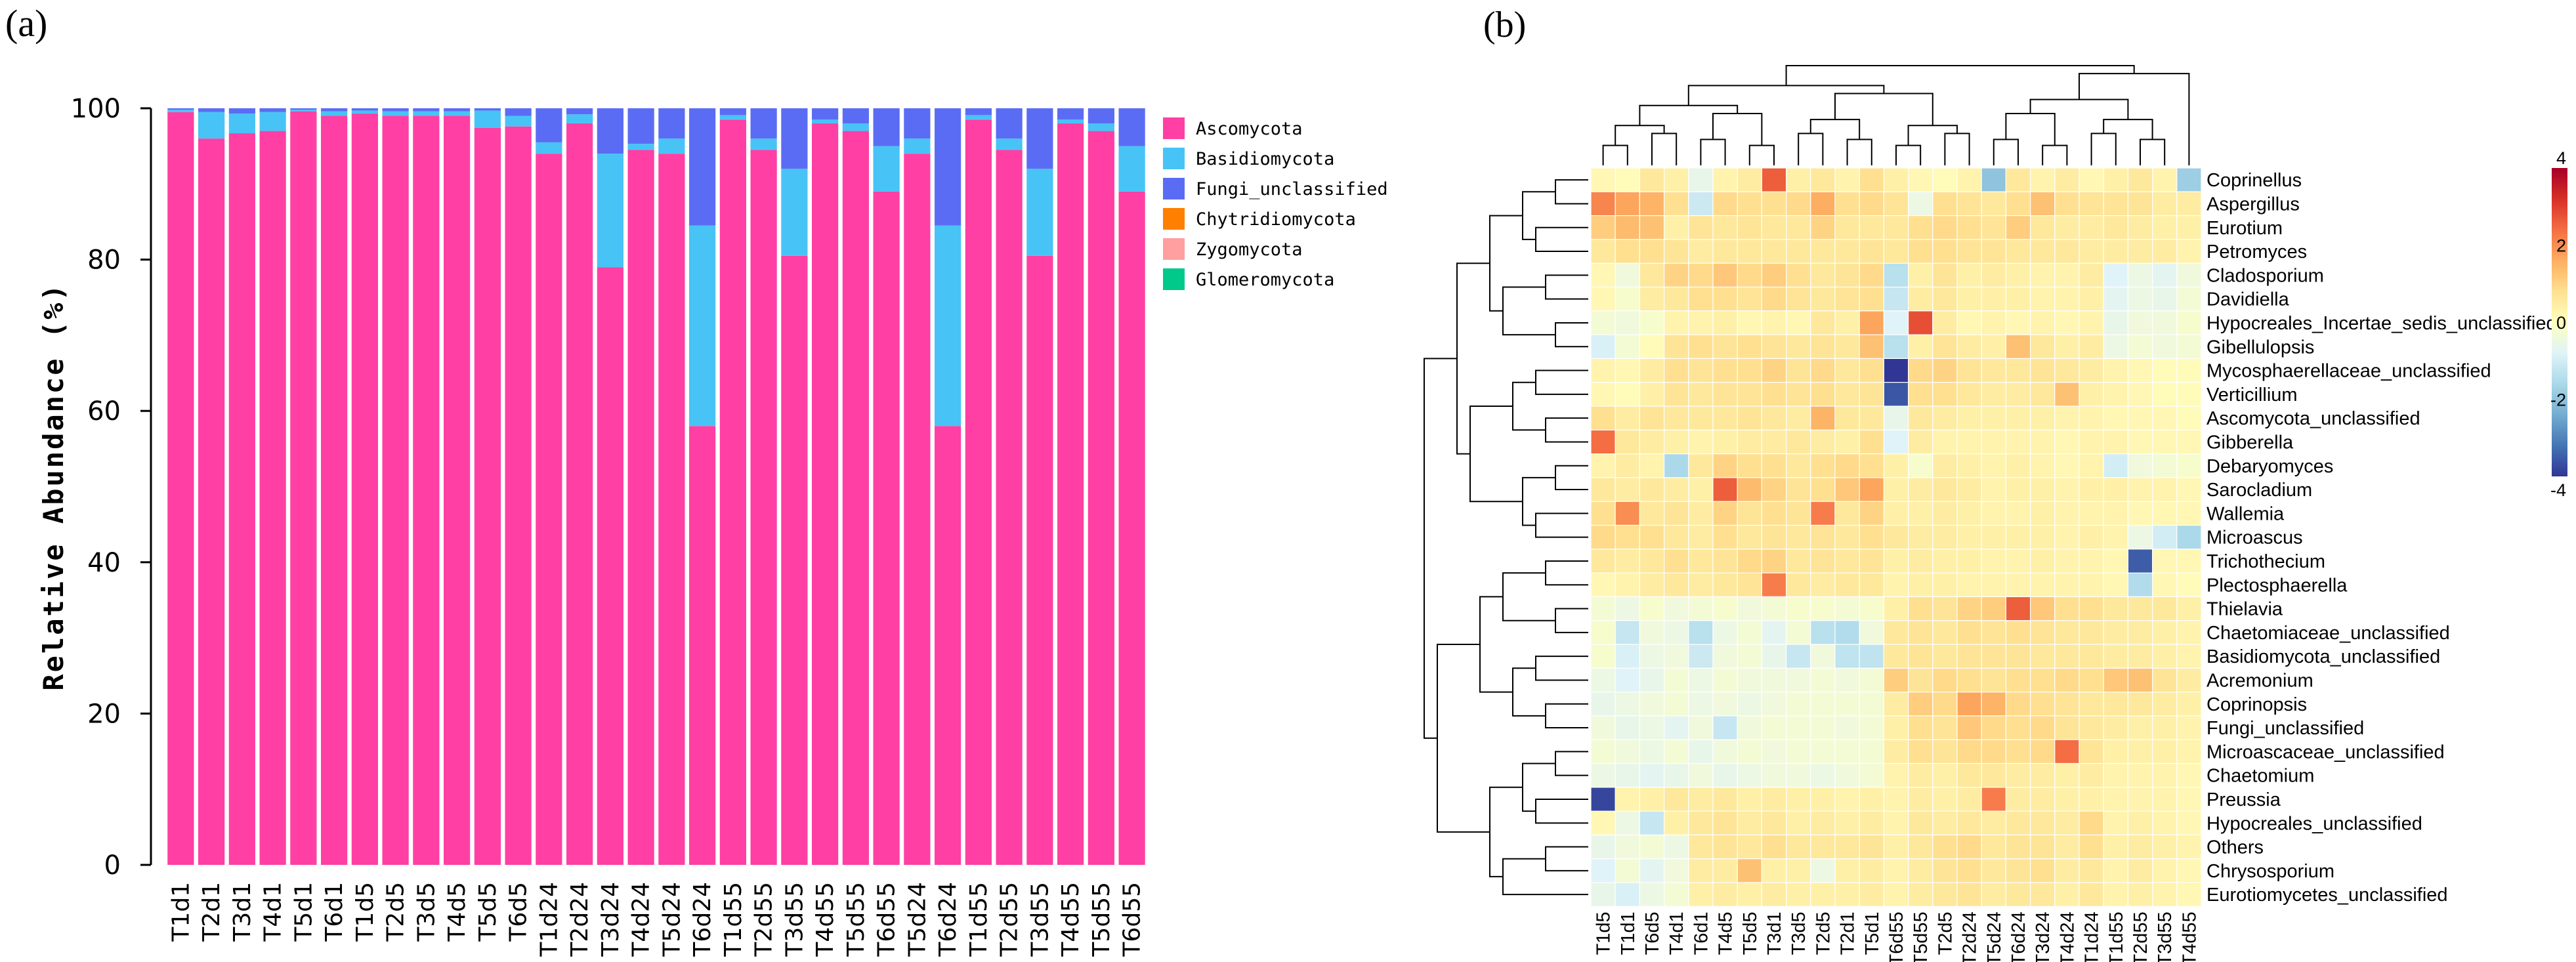 This screenshot has height=962, width=2576. Describe the element at coordinates (2243, 799) in the screenshot. I see `row-label: Preussia` at that location.